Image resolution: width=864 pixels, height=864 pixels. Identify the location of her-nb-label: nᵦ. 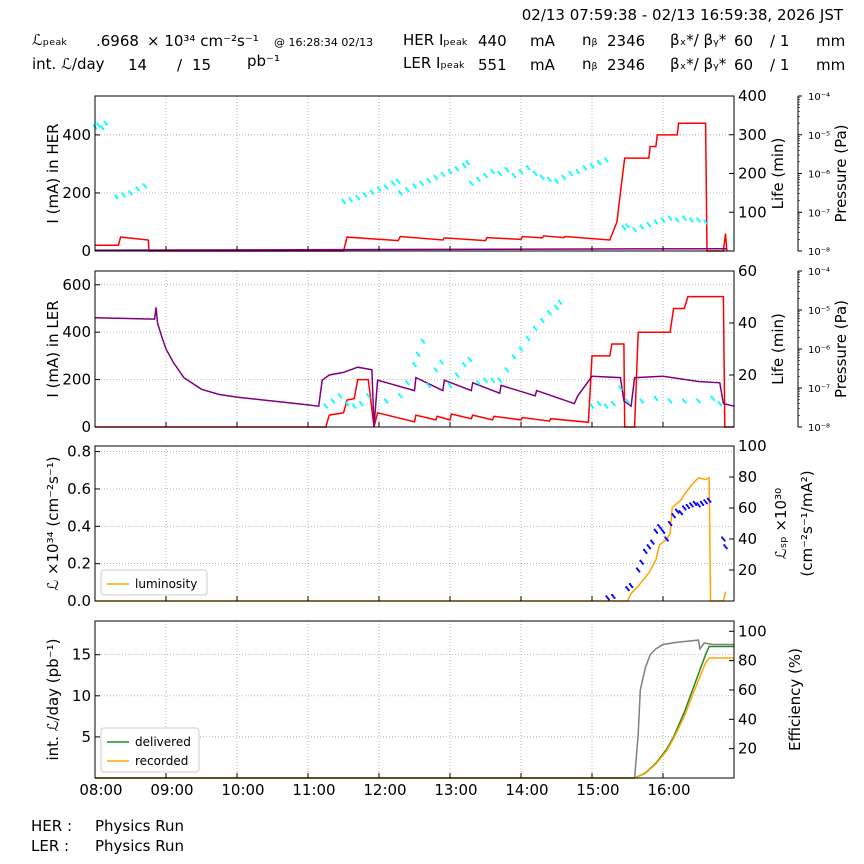
(590, 40).